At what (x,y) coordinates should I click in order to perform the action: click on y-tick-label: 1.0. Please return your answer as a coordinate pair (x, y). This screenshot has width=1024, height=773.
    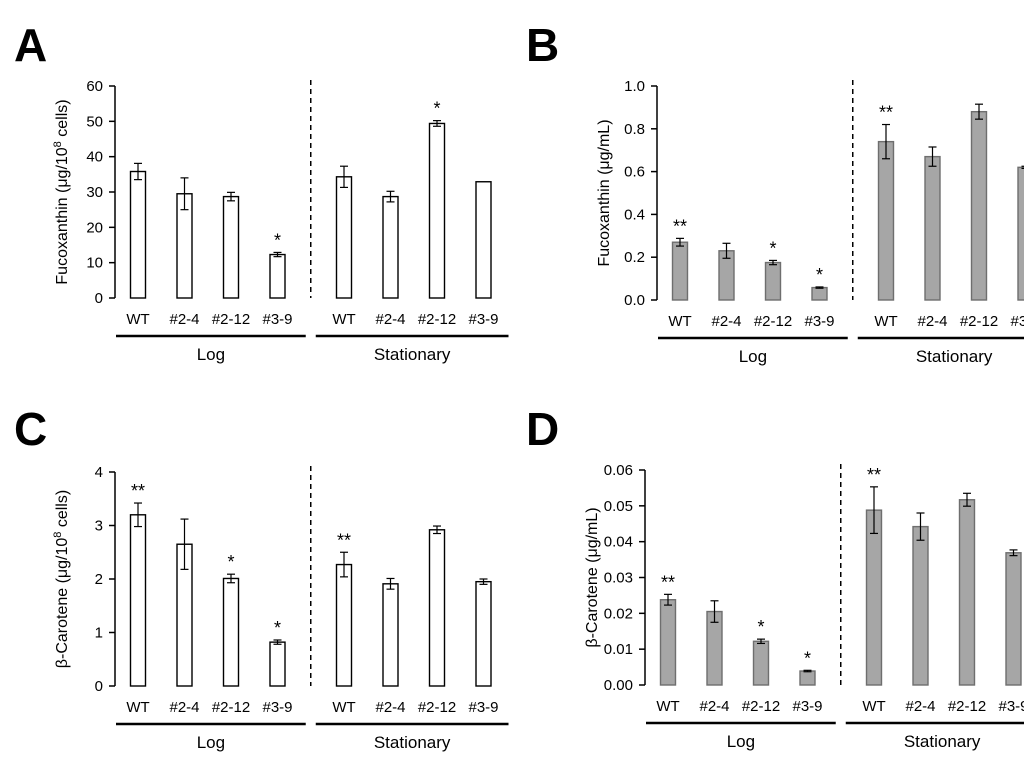
    Looking at the image, I should click on (634, 86).